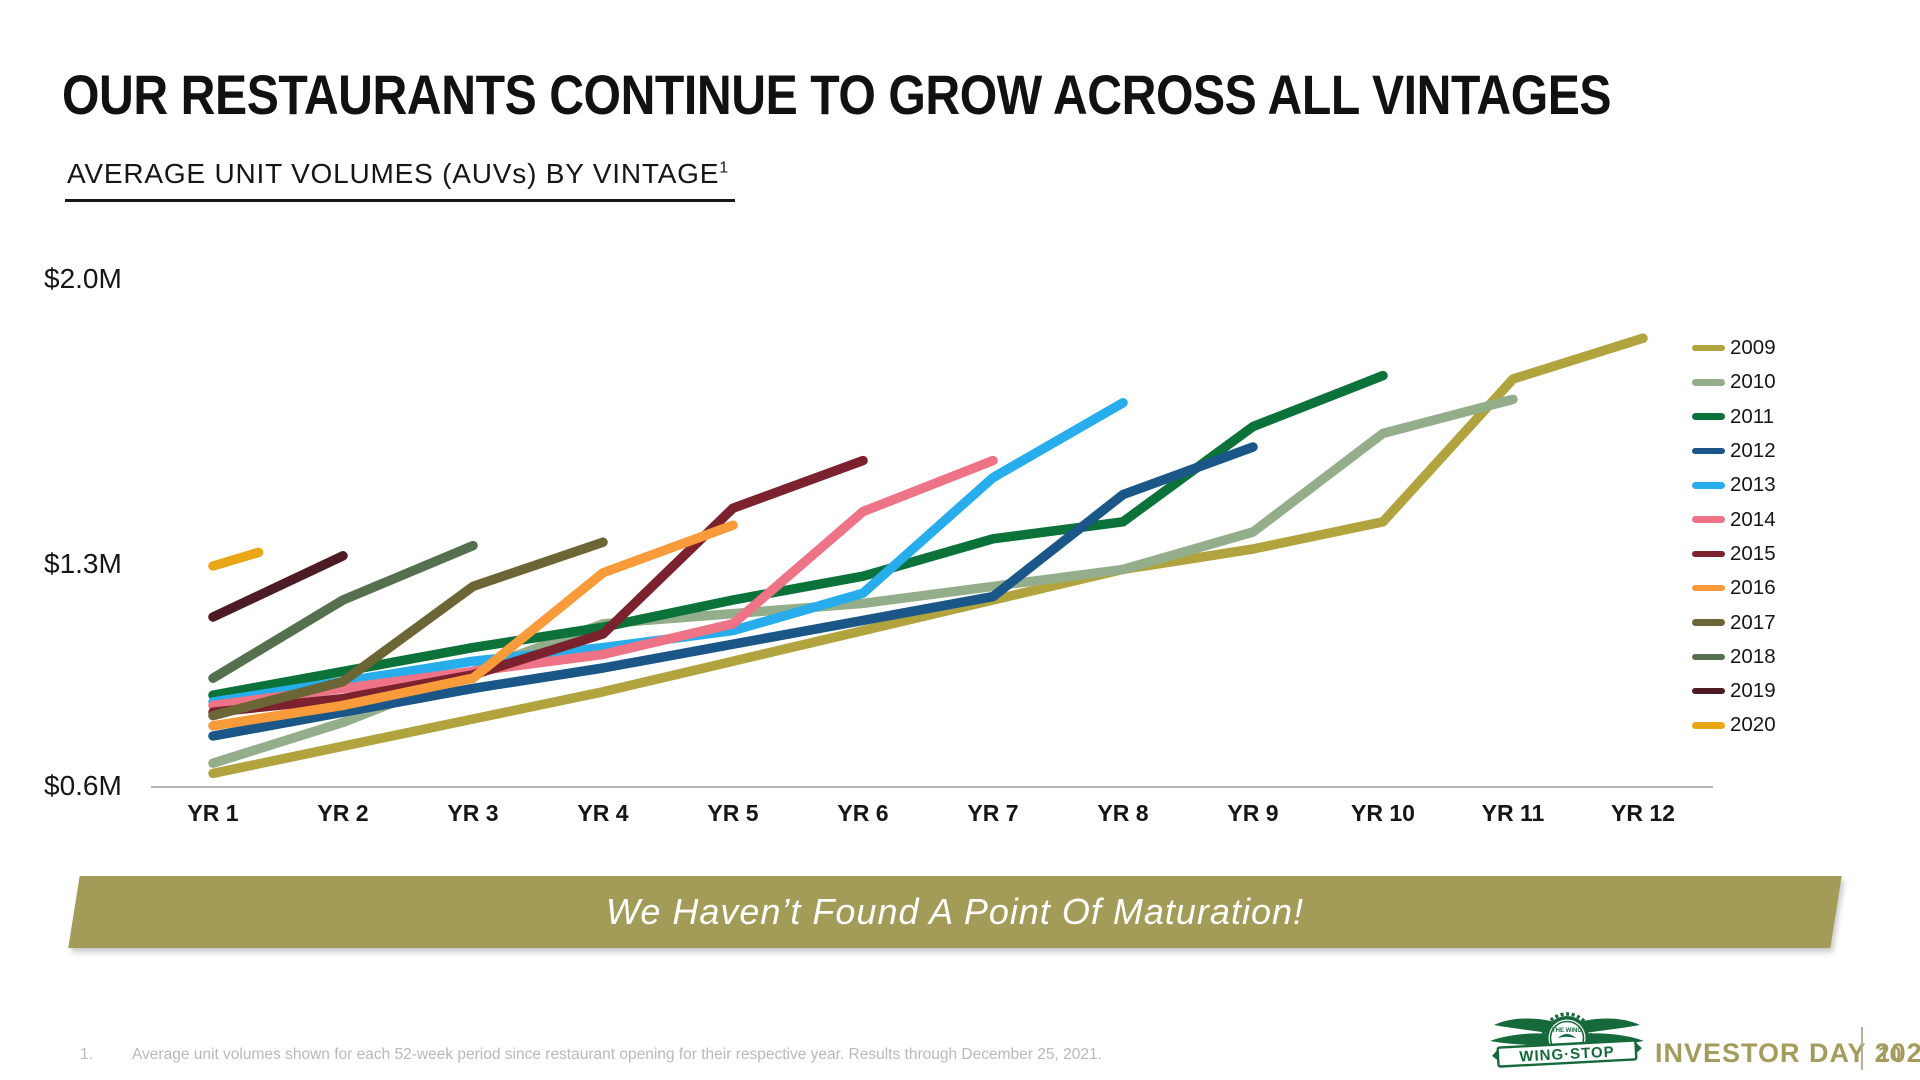 The width and height of the screenshot is (1920, 1080). What do you see at coordinates (863, 813) in the screenshot?
I see `x-axis-tick-6: YR 6` at bounding box center [863, 813].